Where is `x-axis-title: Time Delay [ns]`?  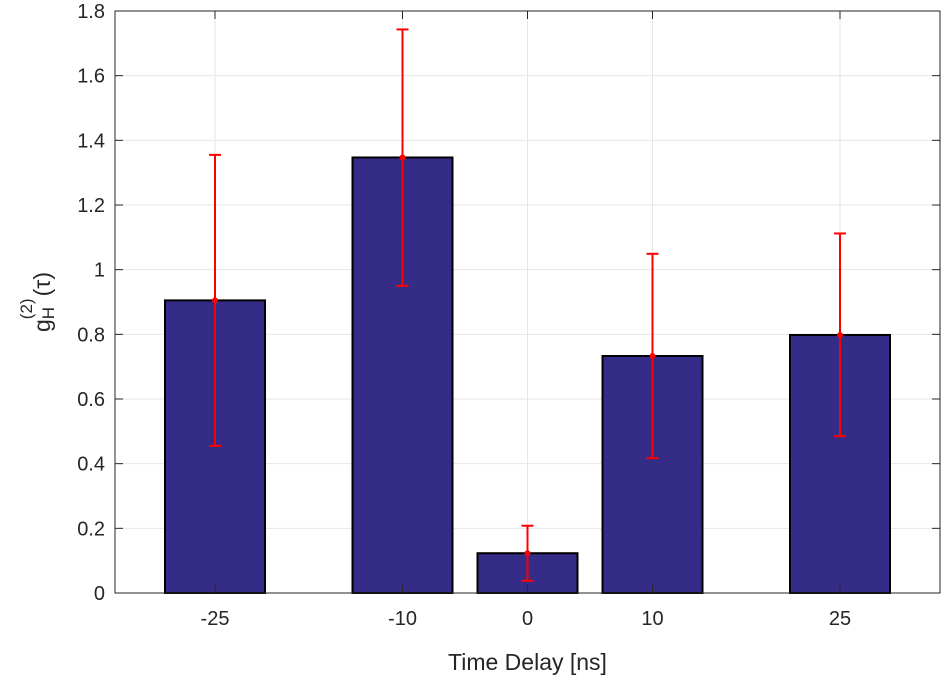
x-axis-title: Time Delay [ns] is located at coordinates (527, 662).